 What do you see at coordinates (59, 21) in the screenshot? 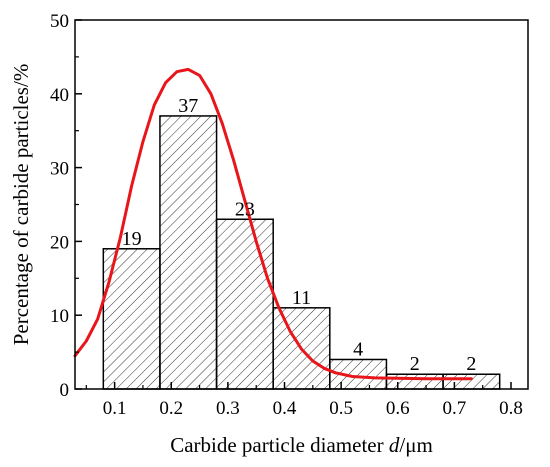
I see `y-tick-label: 50` at bounding box center [59, 21].